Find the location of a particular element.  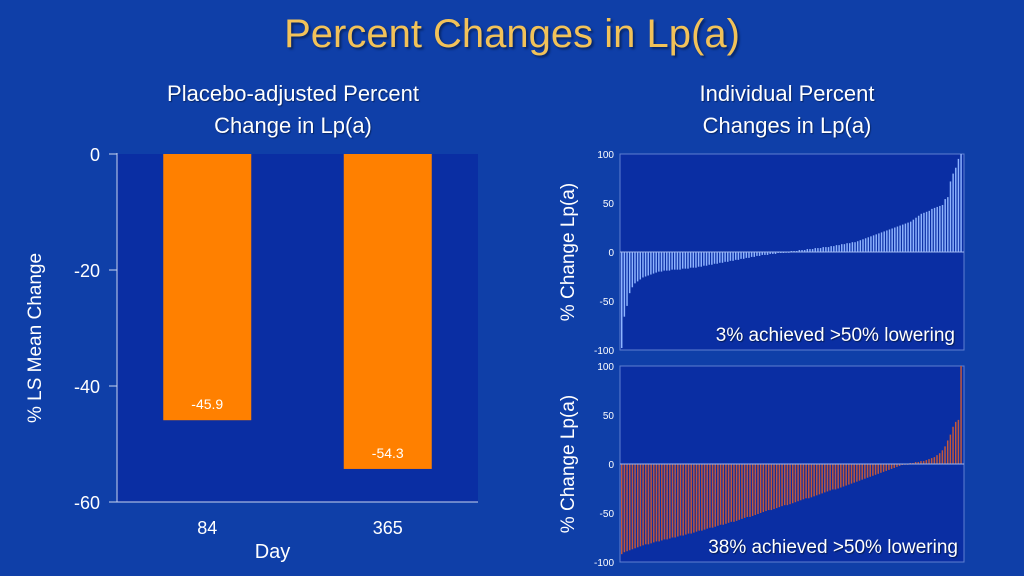

waterfall-y-tick-label: 100 is located at coordinates (605, 367).